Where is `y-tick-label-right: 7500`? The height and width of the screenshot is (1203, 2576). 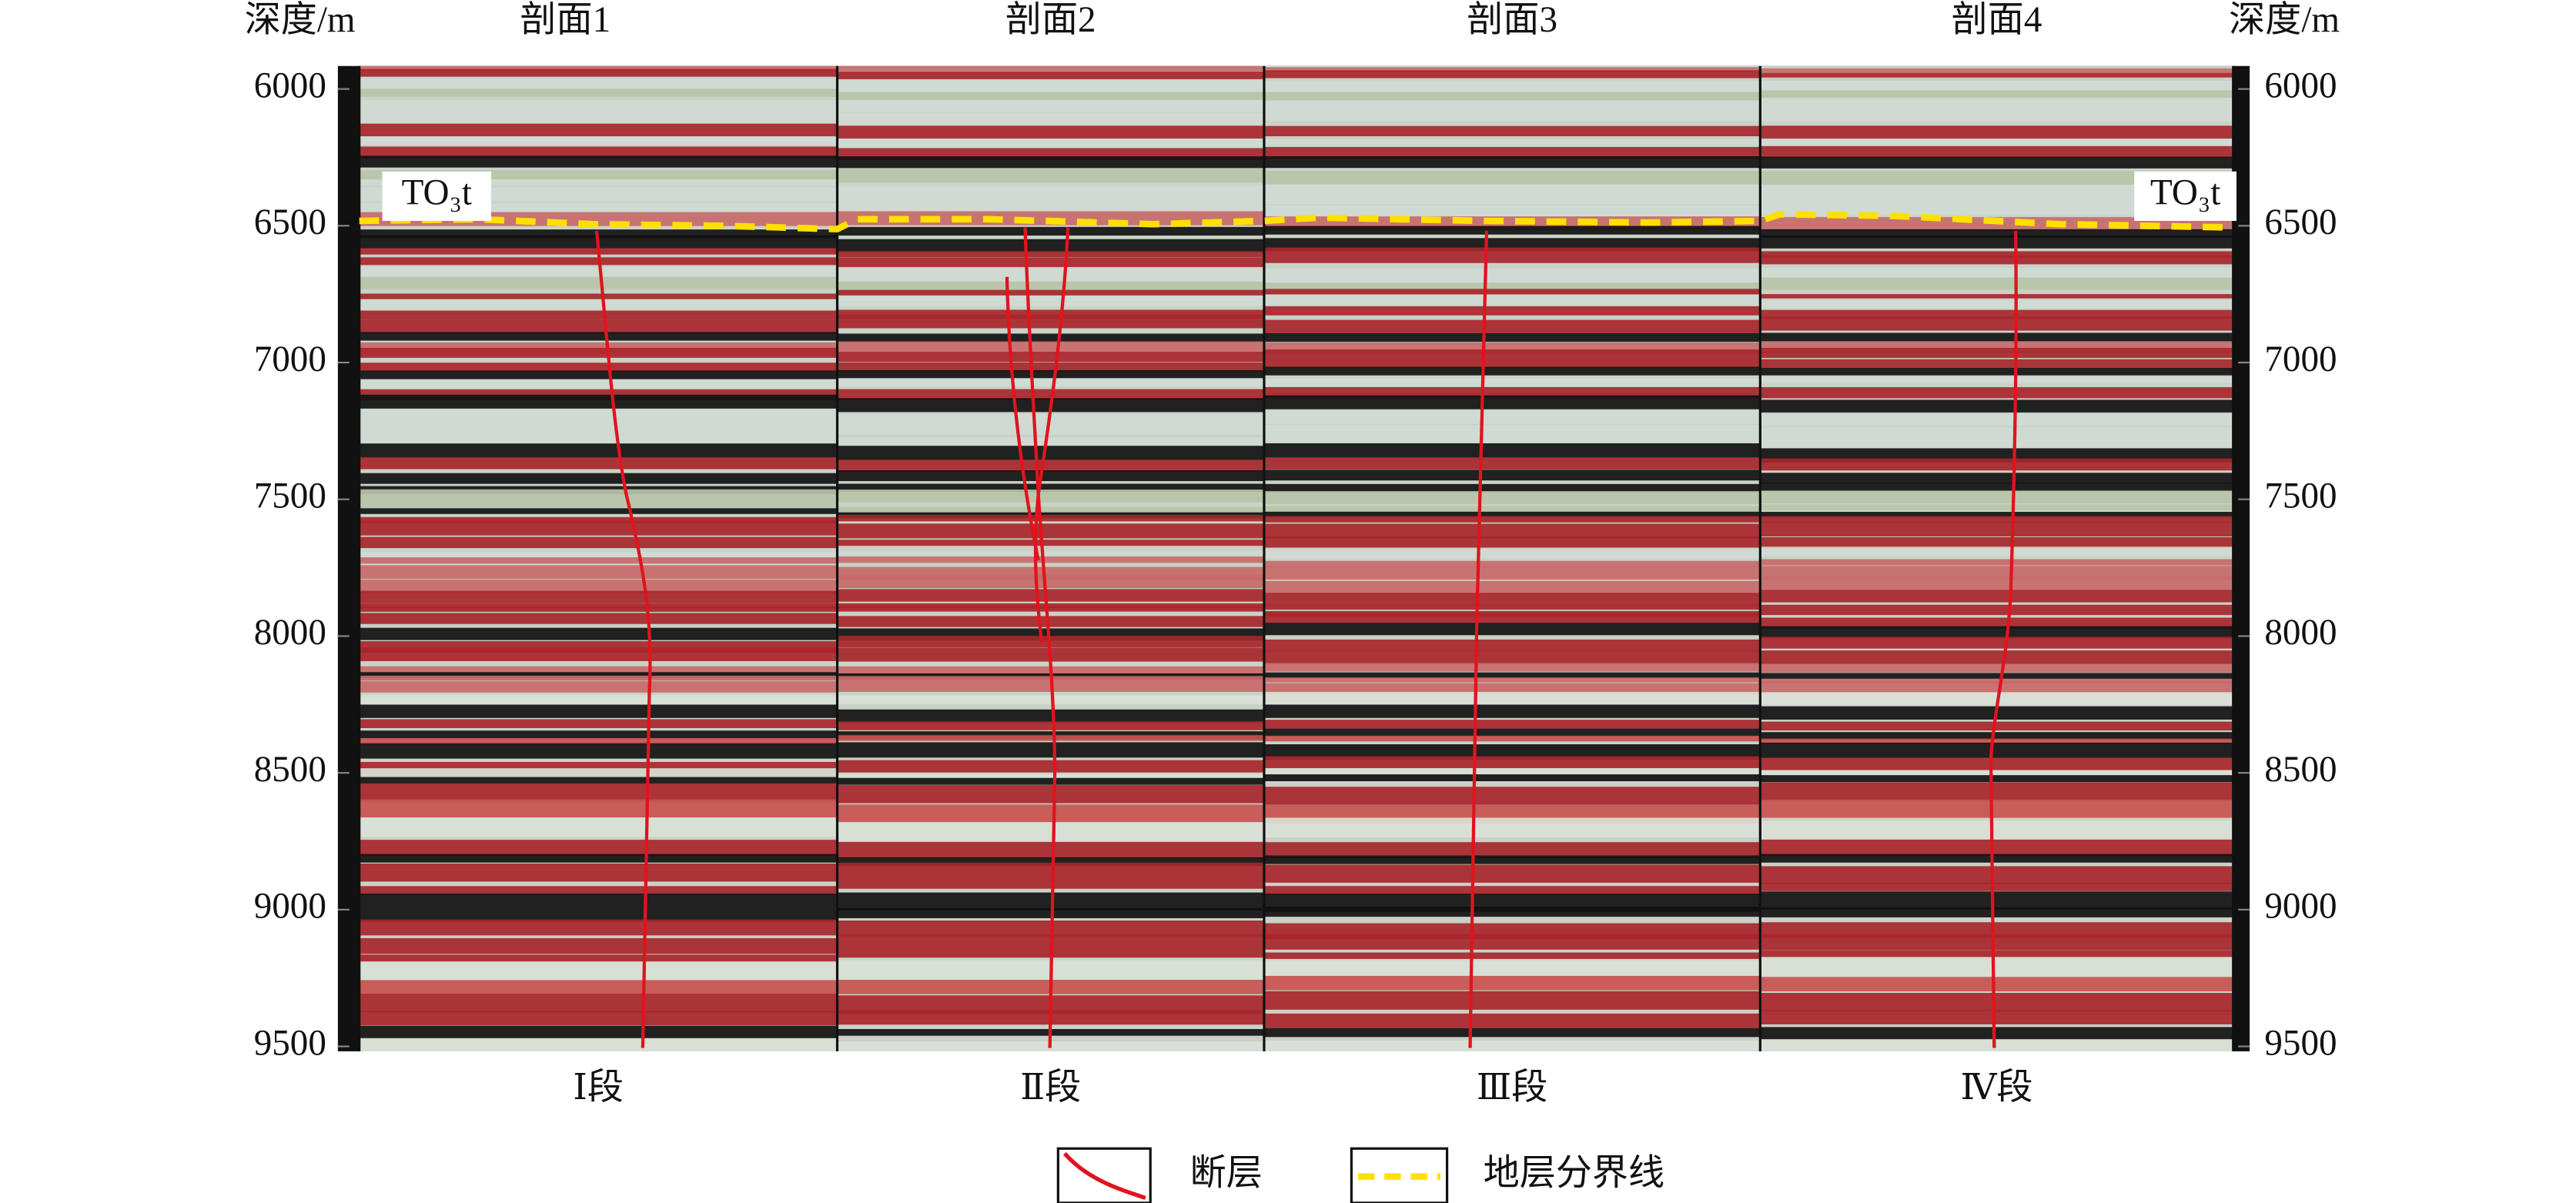 y-tick-label-right: 7500 is located at coordinates (2301, 496).